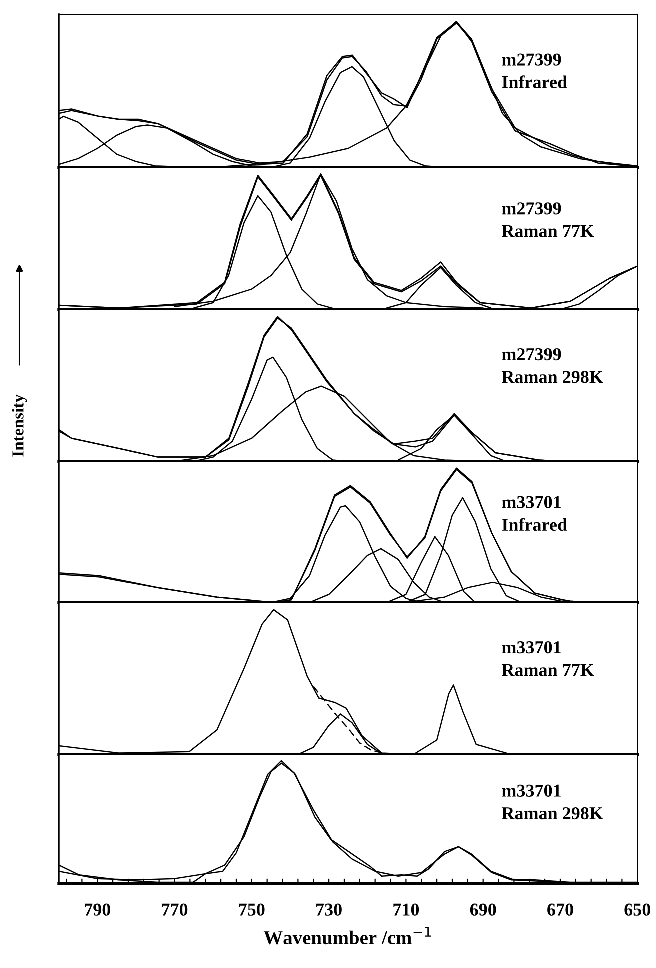 This screenshot has height=968, width=656. What do you see at coordinates (553, 802) in the screenshot?
I see `annotation: m33701 Raman 298K` at bounding box center [553, 802].